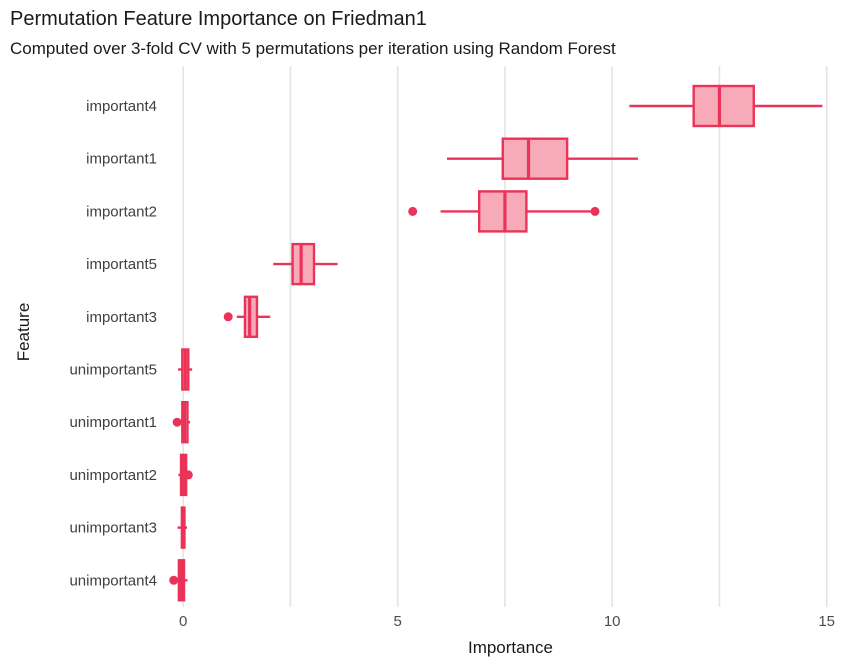  I want to click on box-important2, so click(502, 211).